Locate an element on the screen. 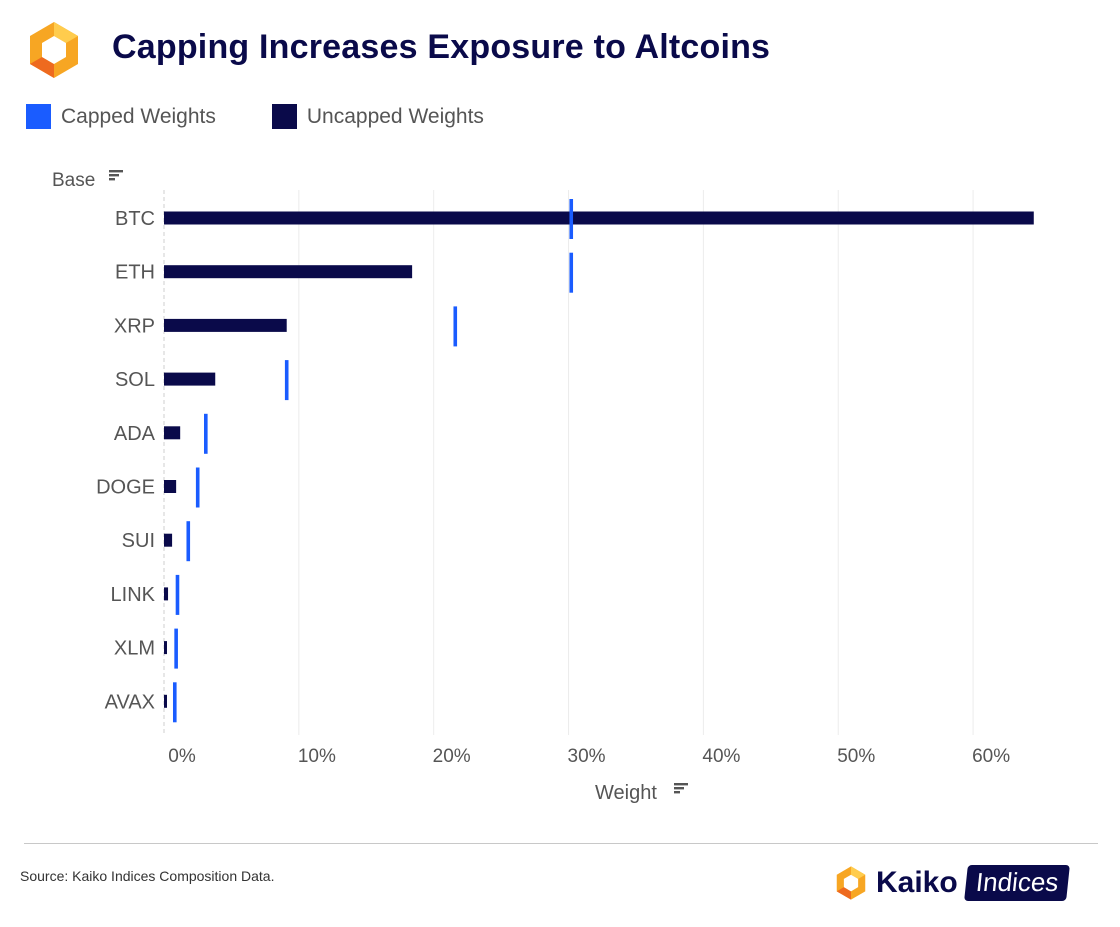 This screenshot has height=927, width=1120. tick-capped-eth is located at coordinates (571, 272).